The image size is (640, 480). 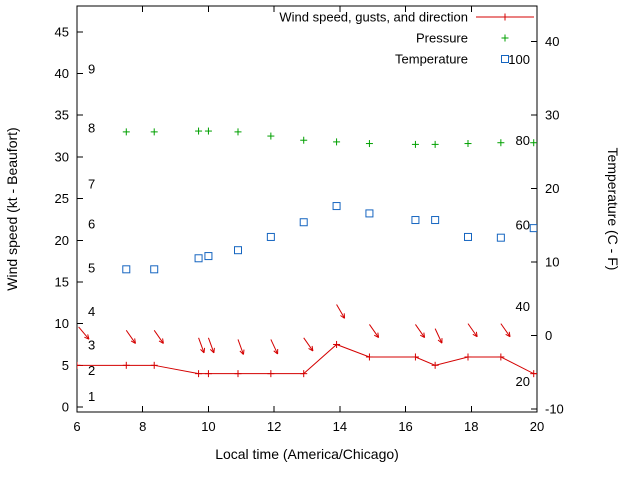 I want to click on x-axis-title: Local time (America/Chicago), so click(x=307, y=454).